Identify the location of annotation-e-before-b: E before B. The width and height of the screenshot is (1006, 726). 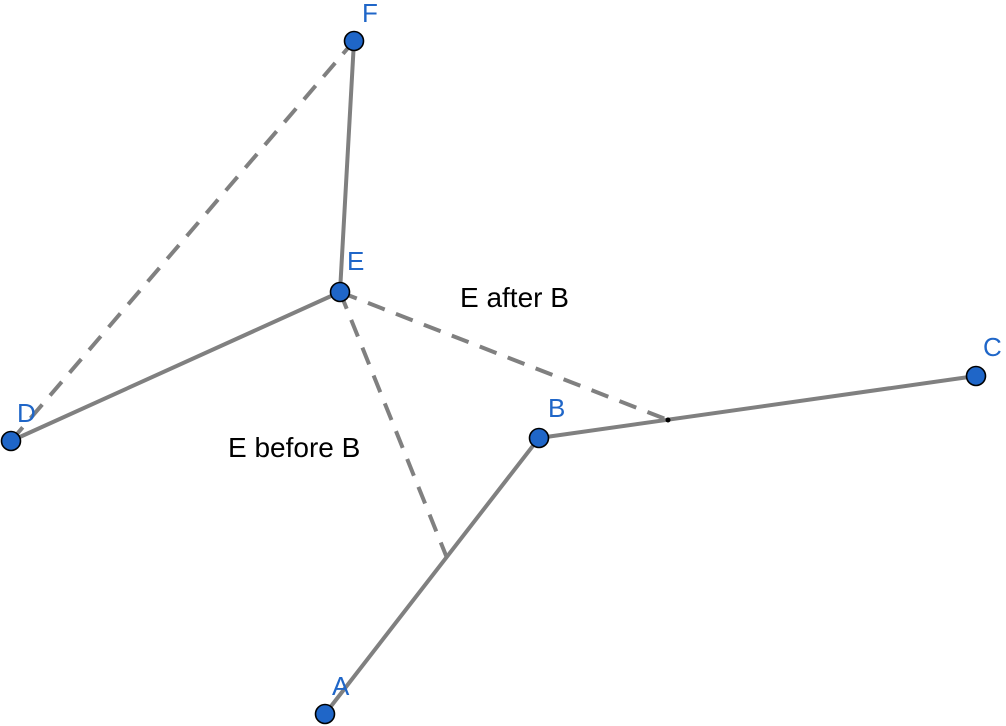
(294, 447).